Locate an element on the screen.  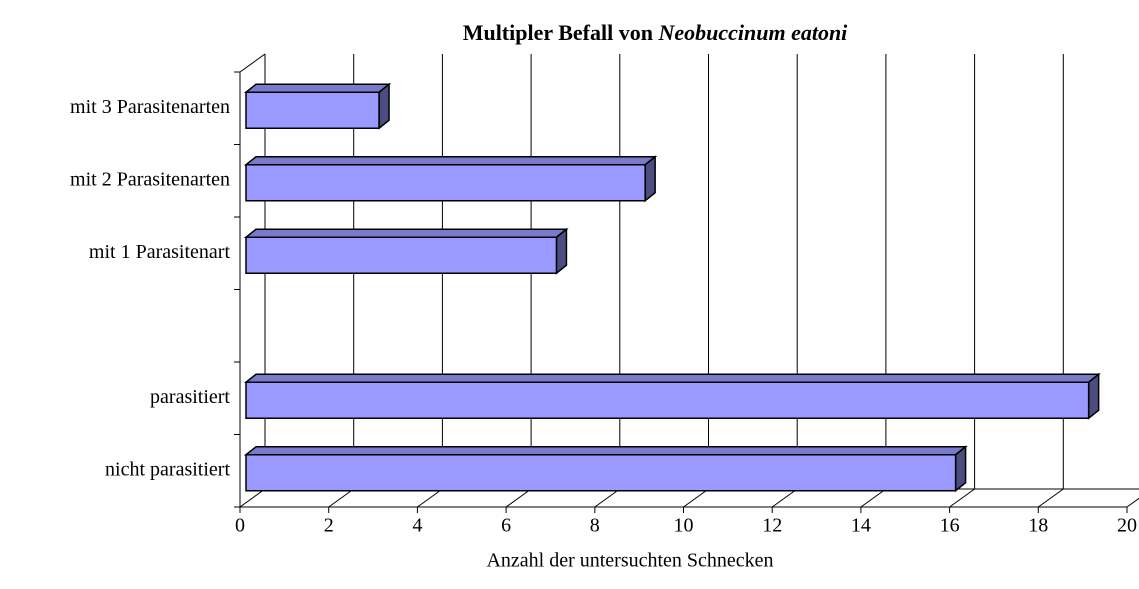
y-tick-label: parasitiert is located at coordinates (190, 397).